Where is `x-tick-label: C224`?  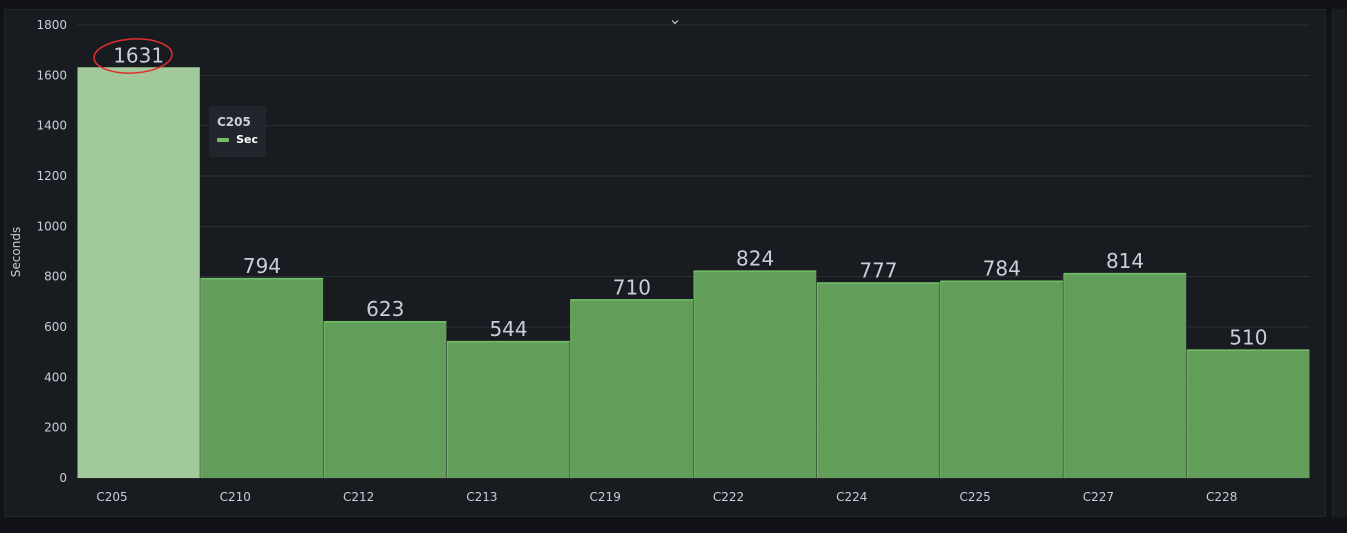 x-tick-label: C224 is located at coordinates (851, 497).